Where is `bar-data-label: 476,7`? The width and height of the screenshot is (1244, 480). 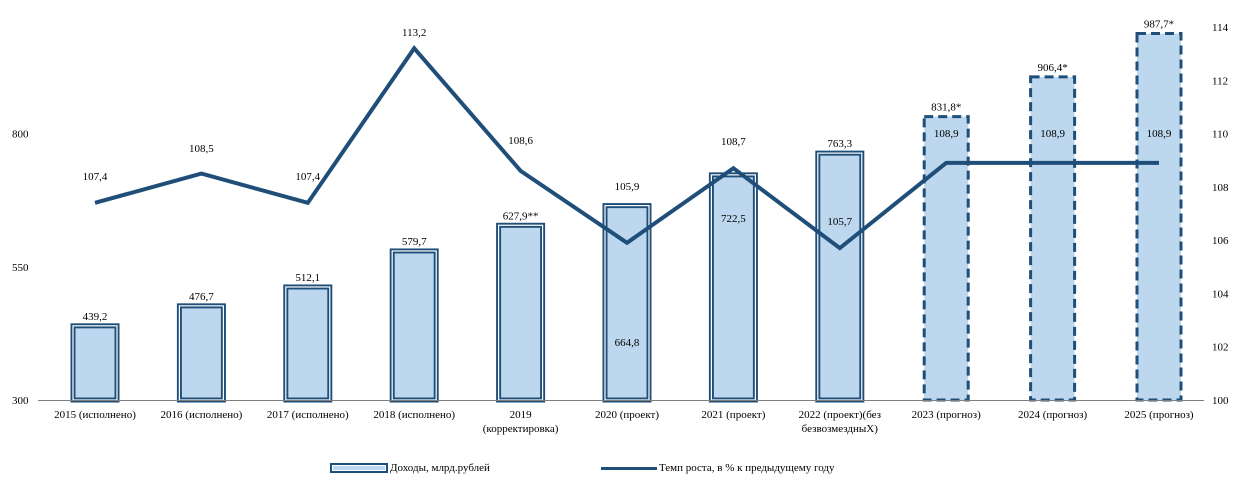
bar-data-label: 476,7 is located at coordinates (201, 297).